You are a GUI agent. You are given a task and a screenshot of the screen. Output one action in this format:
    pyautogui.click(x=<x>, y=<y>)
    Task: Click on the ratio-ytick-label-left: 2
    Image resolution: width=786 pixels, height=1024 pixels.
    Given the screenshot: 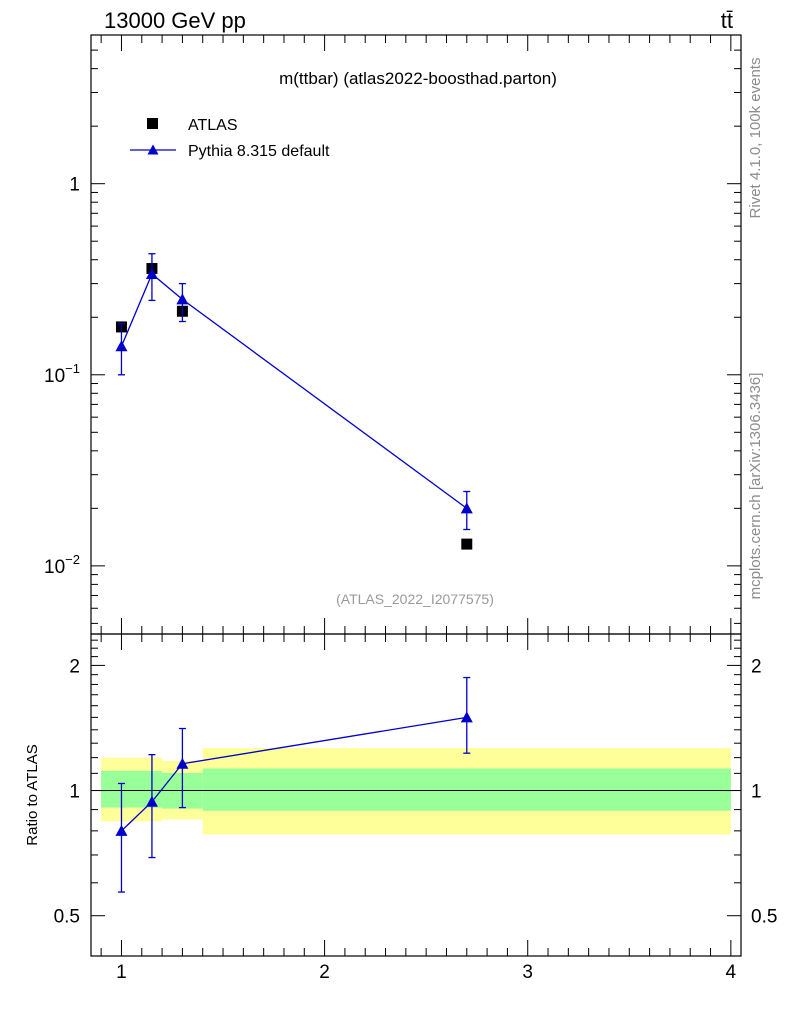 What is the action you would take?
    pyautogui.click(x=74, y=666)
    